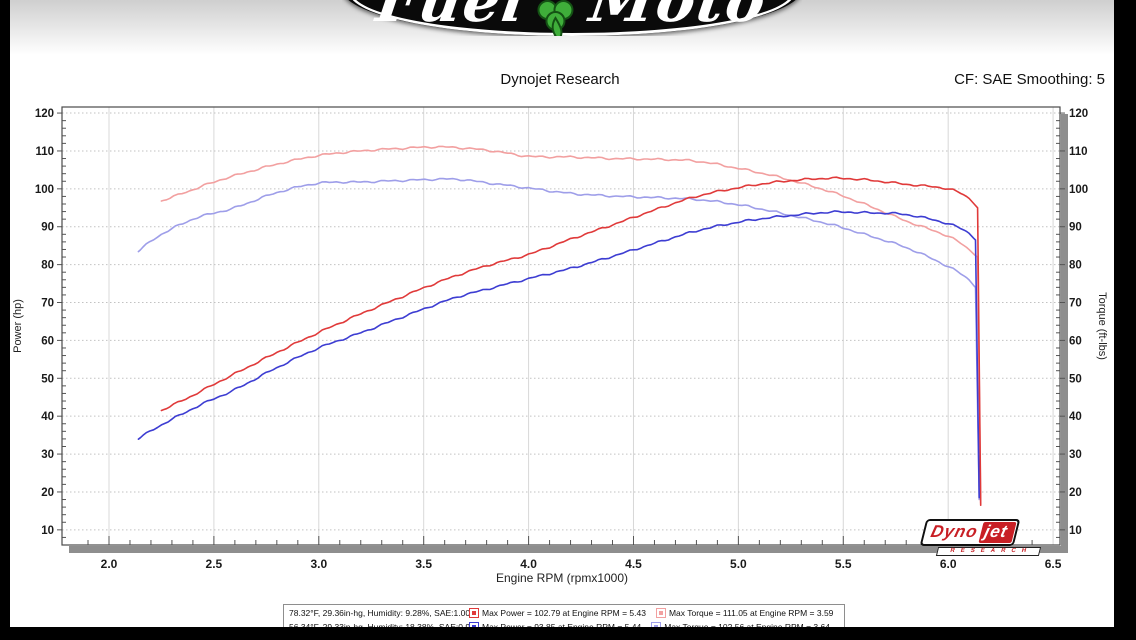  I want to click on svg-text: 4.0, so click(528, 564).